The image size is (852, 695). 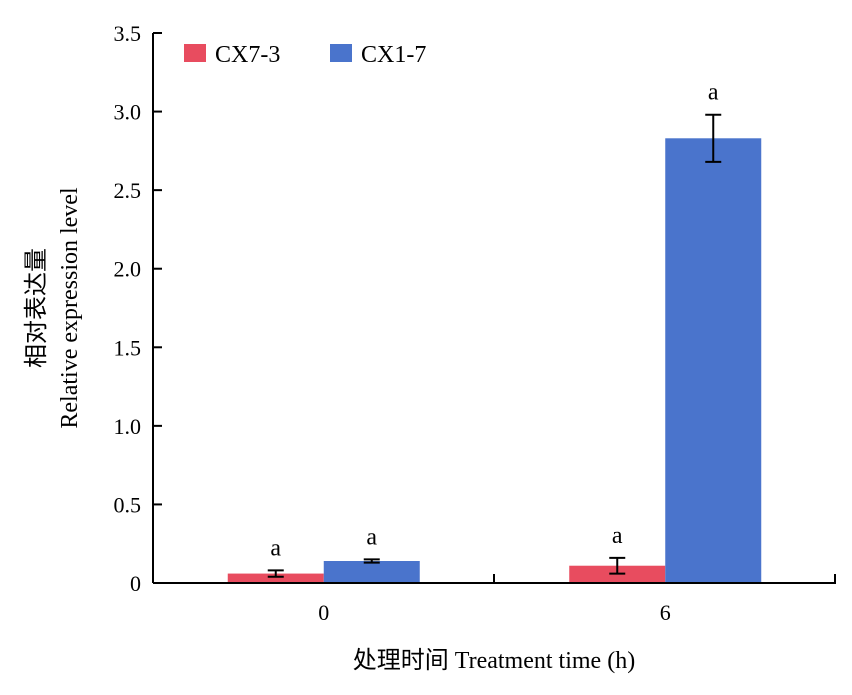 I want to click on y-tick-label: 3.5, so click(x=128, y=33).